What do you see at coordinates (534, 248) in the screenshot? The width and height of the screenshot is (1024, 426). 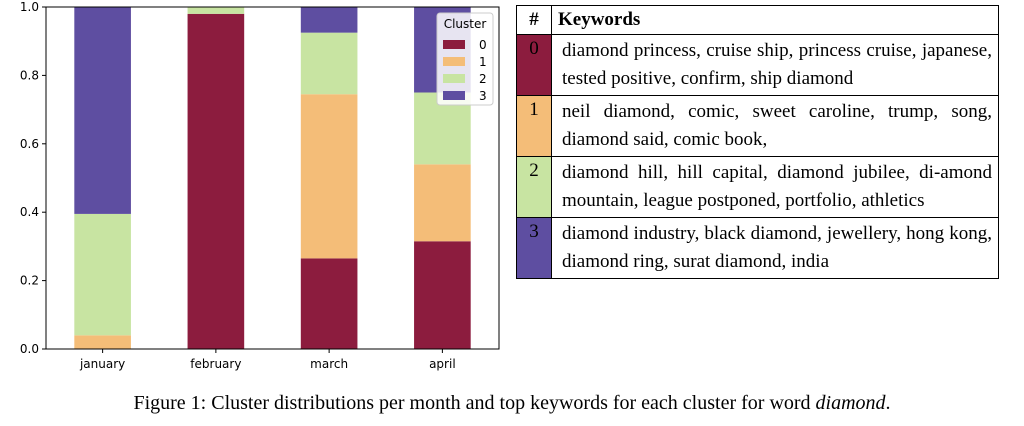 I see `cluster-number-cell: 3` at bounding box center [534, 248].